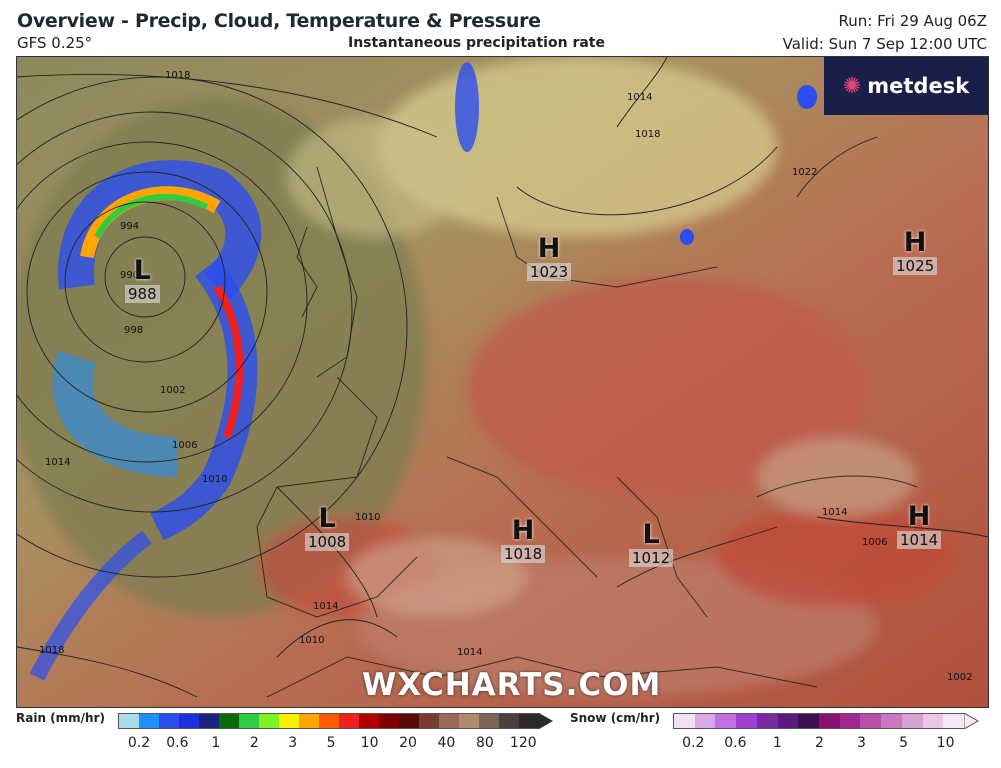  I want to click on rain-legend-label: Rain (mm/hr), so click(60, 718).